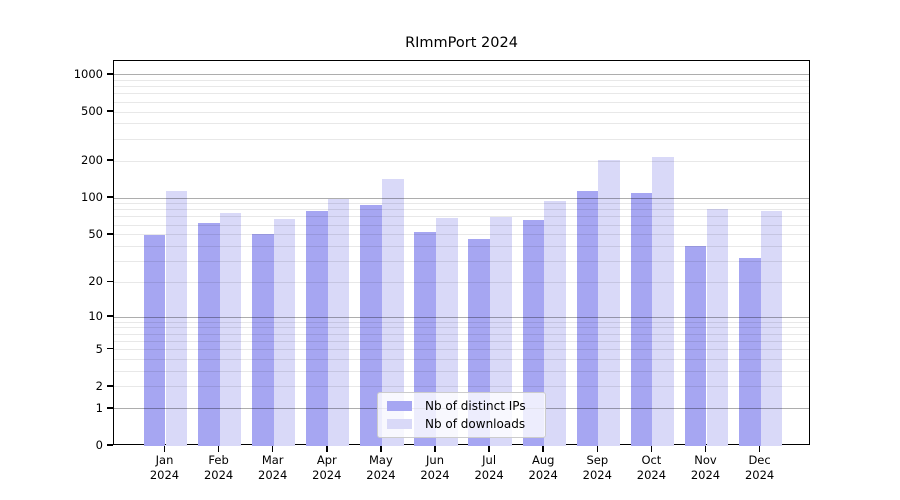  I want to click on bar-jan-distinct-ips, so click(154, 340).